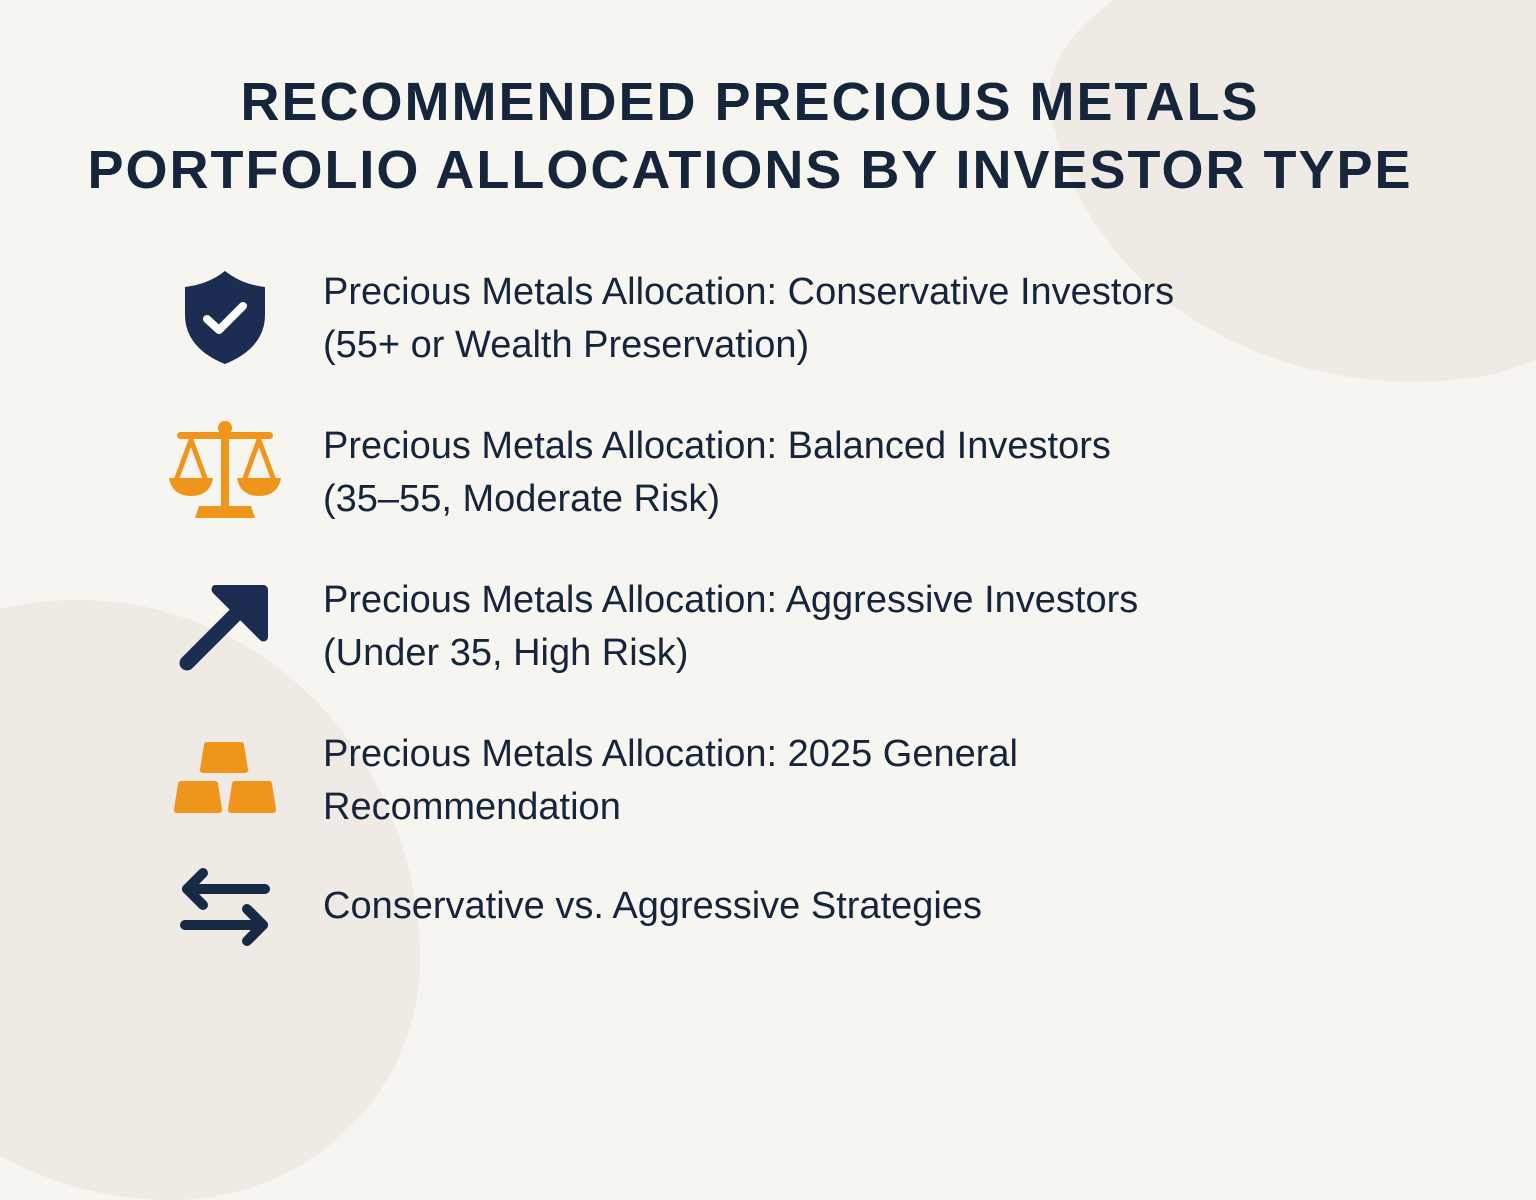 This screenshot has width=1536, height=1200. Describe the element at coordinates (225, 907) in the screenshot. I see `swap-arrows-icon` at that location.